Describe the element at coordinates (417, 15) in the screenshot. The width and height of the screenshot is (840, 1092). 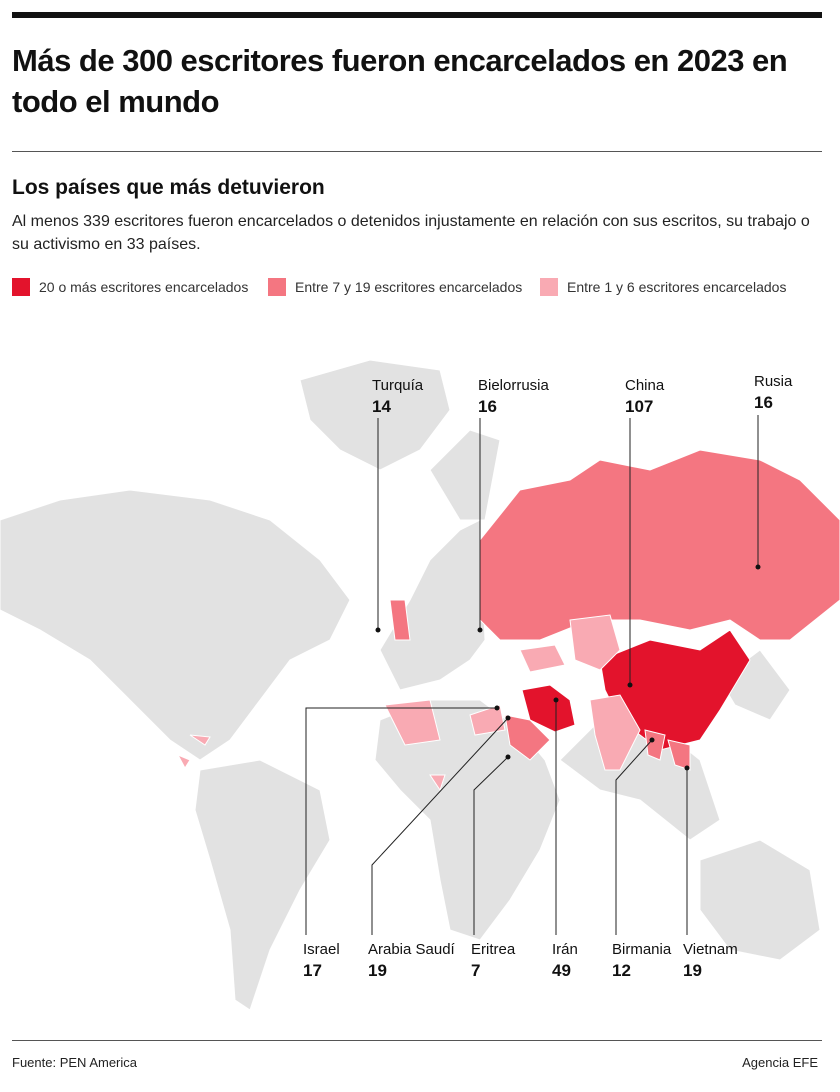
I see `top-bar` at that location.